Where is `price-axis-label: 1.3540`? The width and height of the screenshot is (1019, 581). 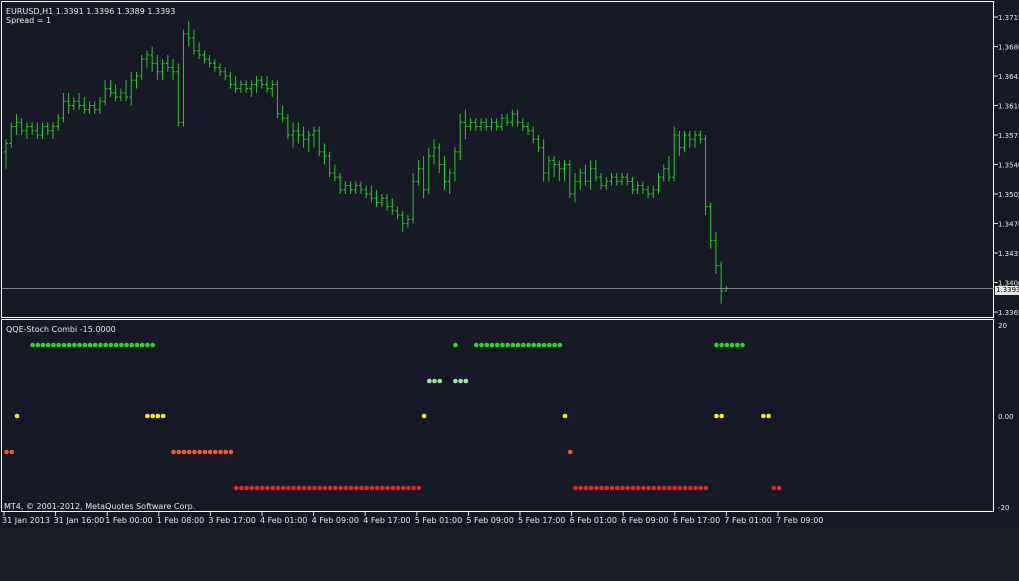
price-axis-label: 1.3540 is located at coordinates (1008, 166).